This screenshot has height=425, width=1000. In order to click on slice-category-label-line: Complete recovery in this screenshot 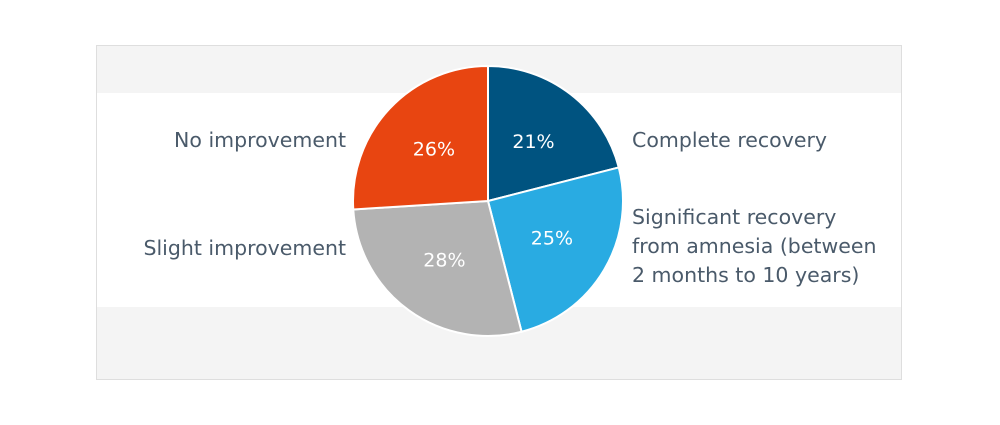, I will do `click(729, 140)`.